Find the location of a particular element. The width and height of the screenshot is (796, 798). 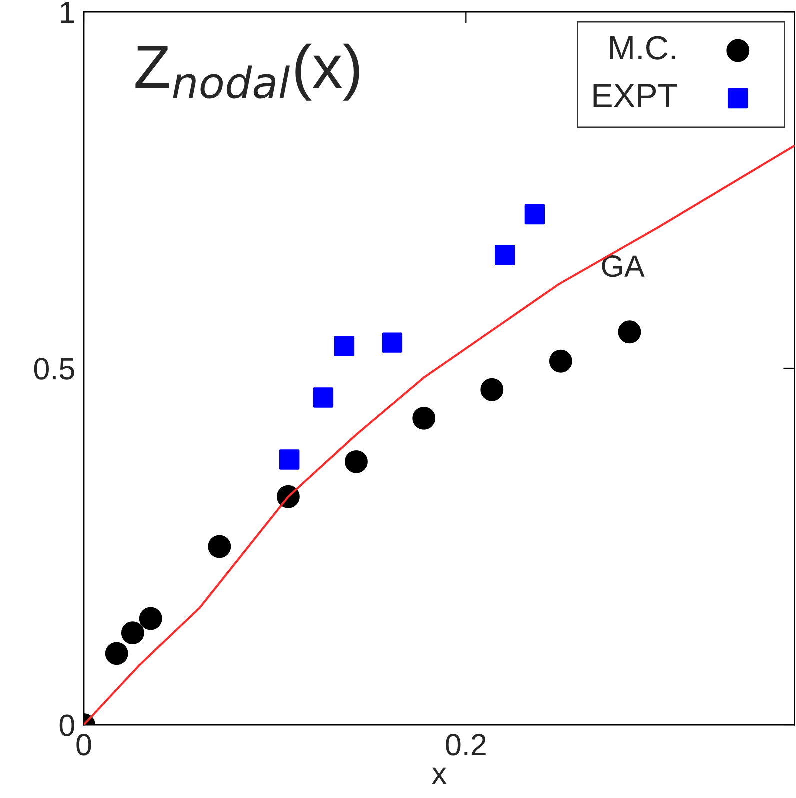

y-tick-label: 0 is located at coordinates (67, 725).